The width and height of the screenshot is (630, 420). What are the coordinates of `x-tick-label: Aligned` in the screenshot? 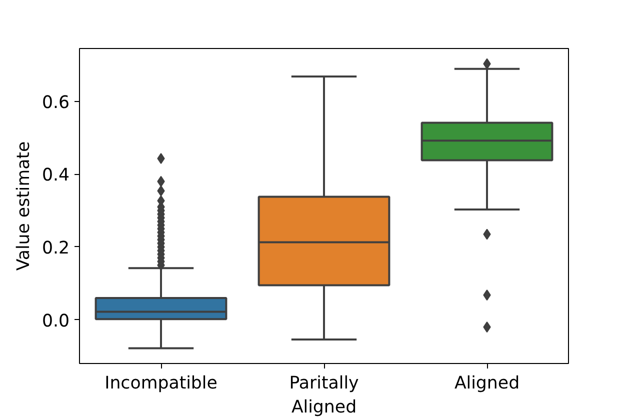 It's located at (487, 384).